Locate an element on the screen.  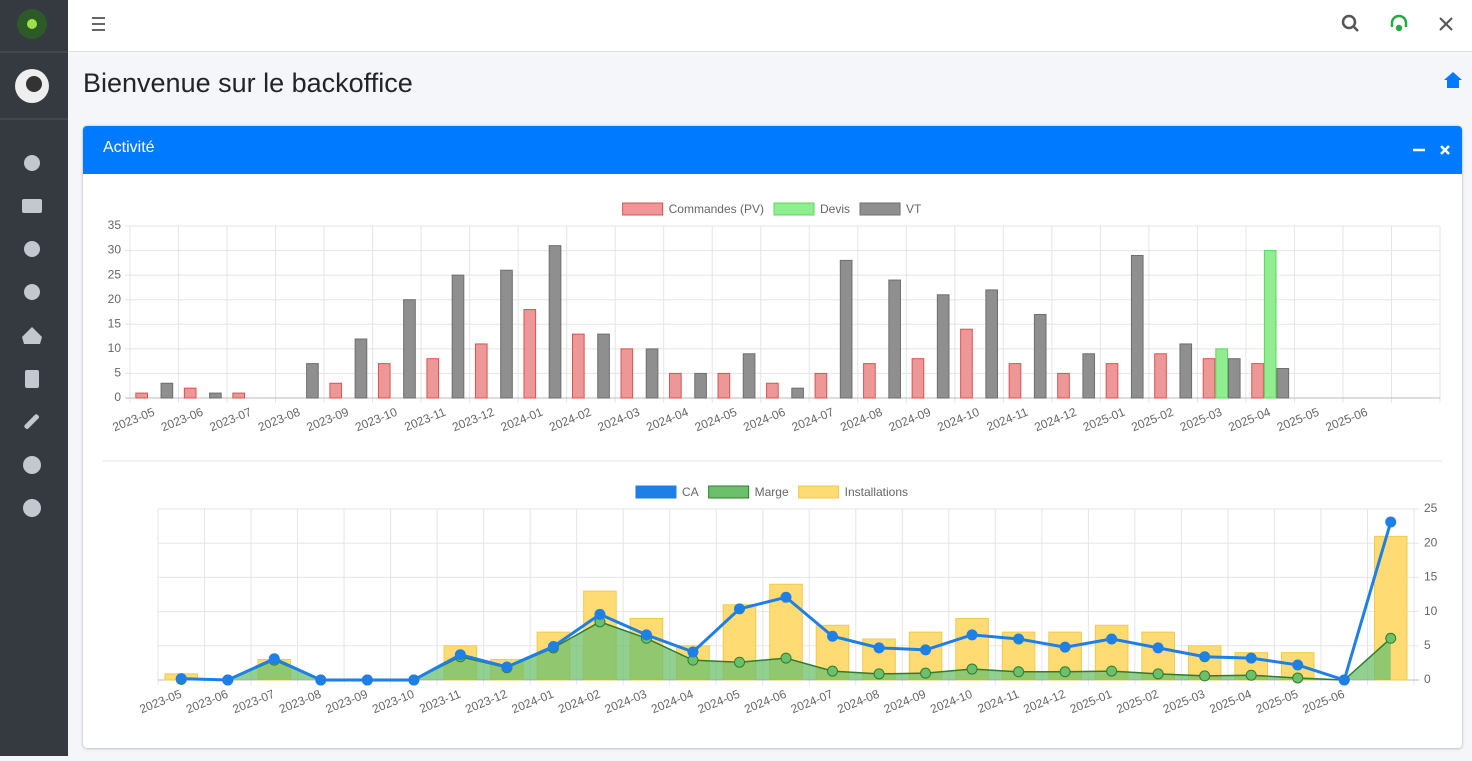
menu-icon-box is located at coordinates (32, 206).